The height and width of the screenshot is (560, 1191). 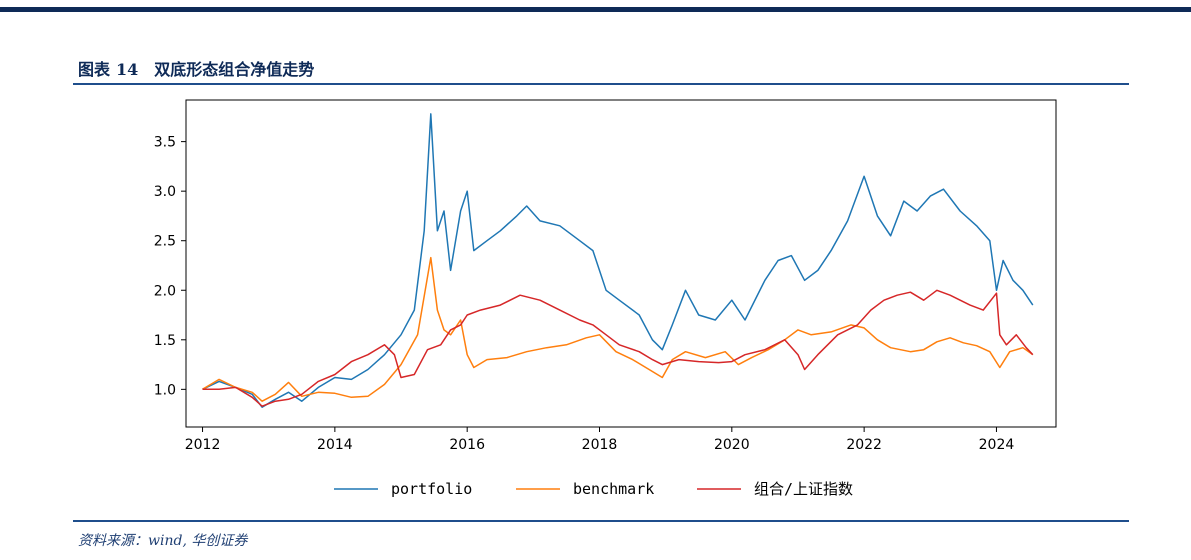 I want to click on x-tick-label: 2022, so click(x=864, y=445).